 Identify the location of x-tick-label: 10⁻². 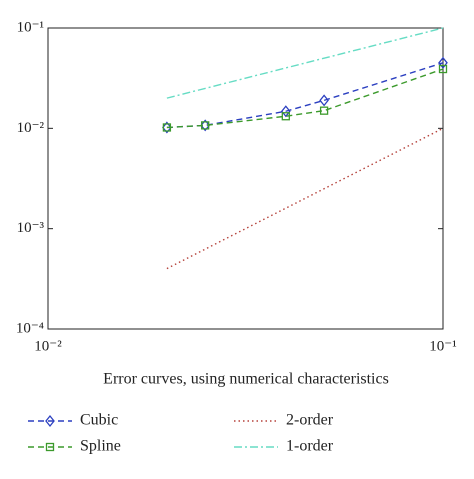
(48, 346).